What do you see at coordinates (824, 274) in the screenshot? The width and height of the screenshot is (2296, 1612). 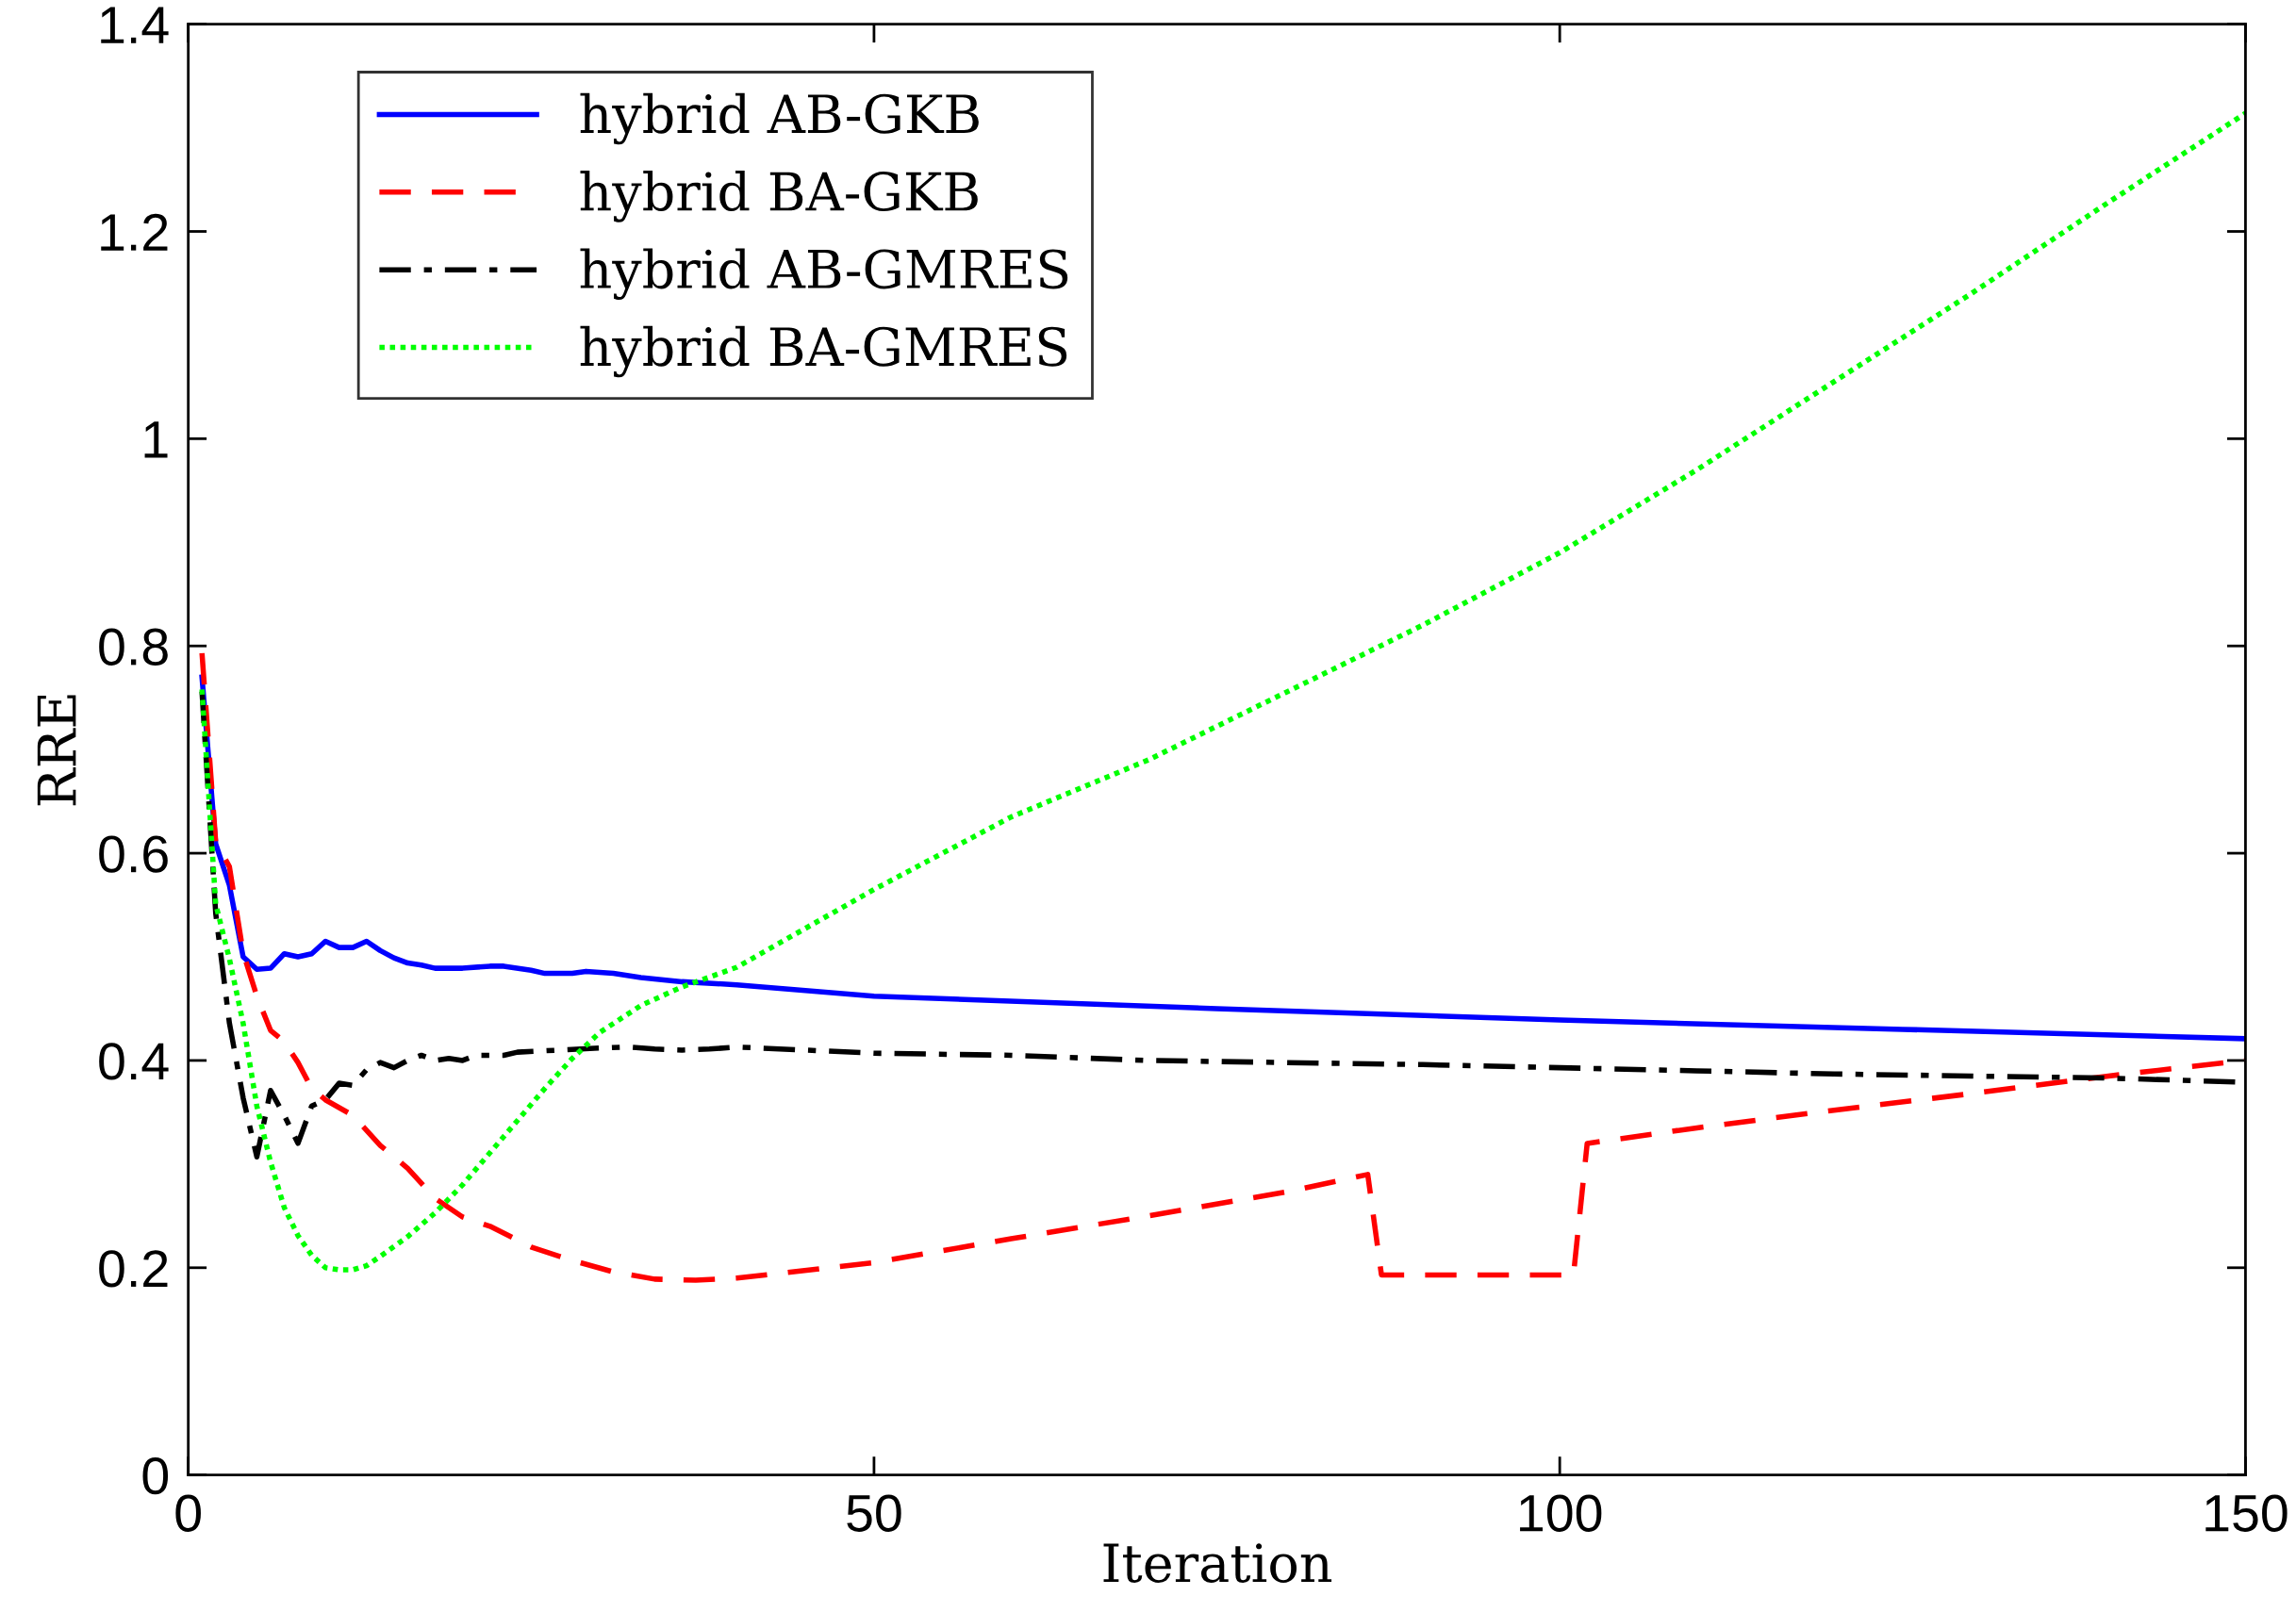 I see `legend-label: hybrid AB-GMRES` at bounding box center [824, 274].